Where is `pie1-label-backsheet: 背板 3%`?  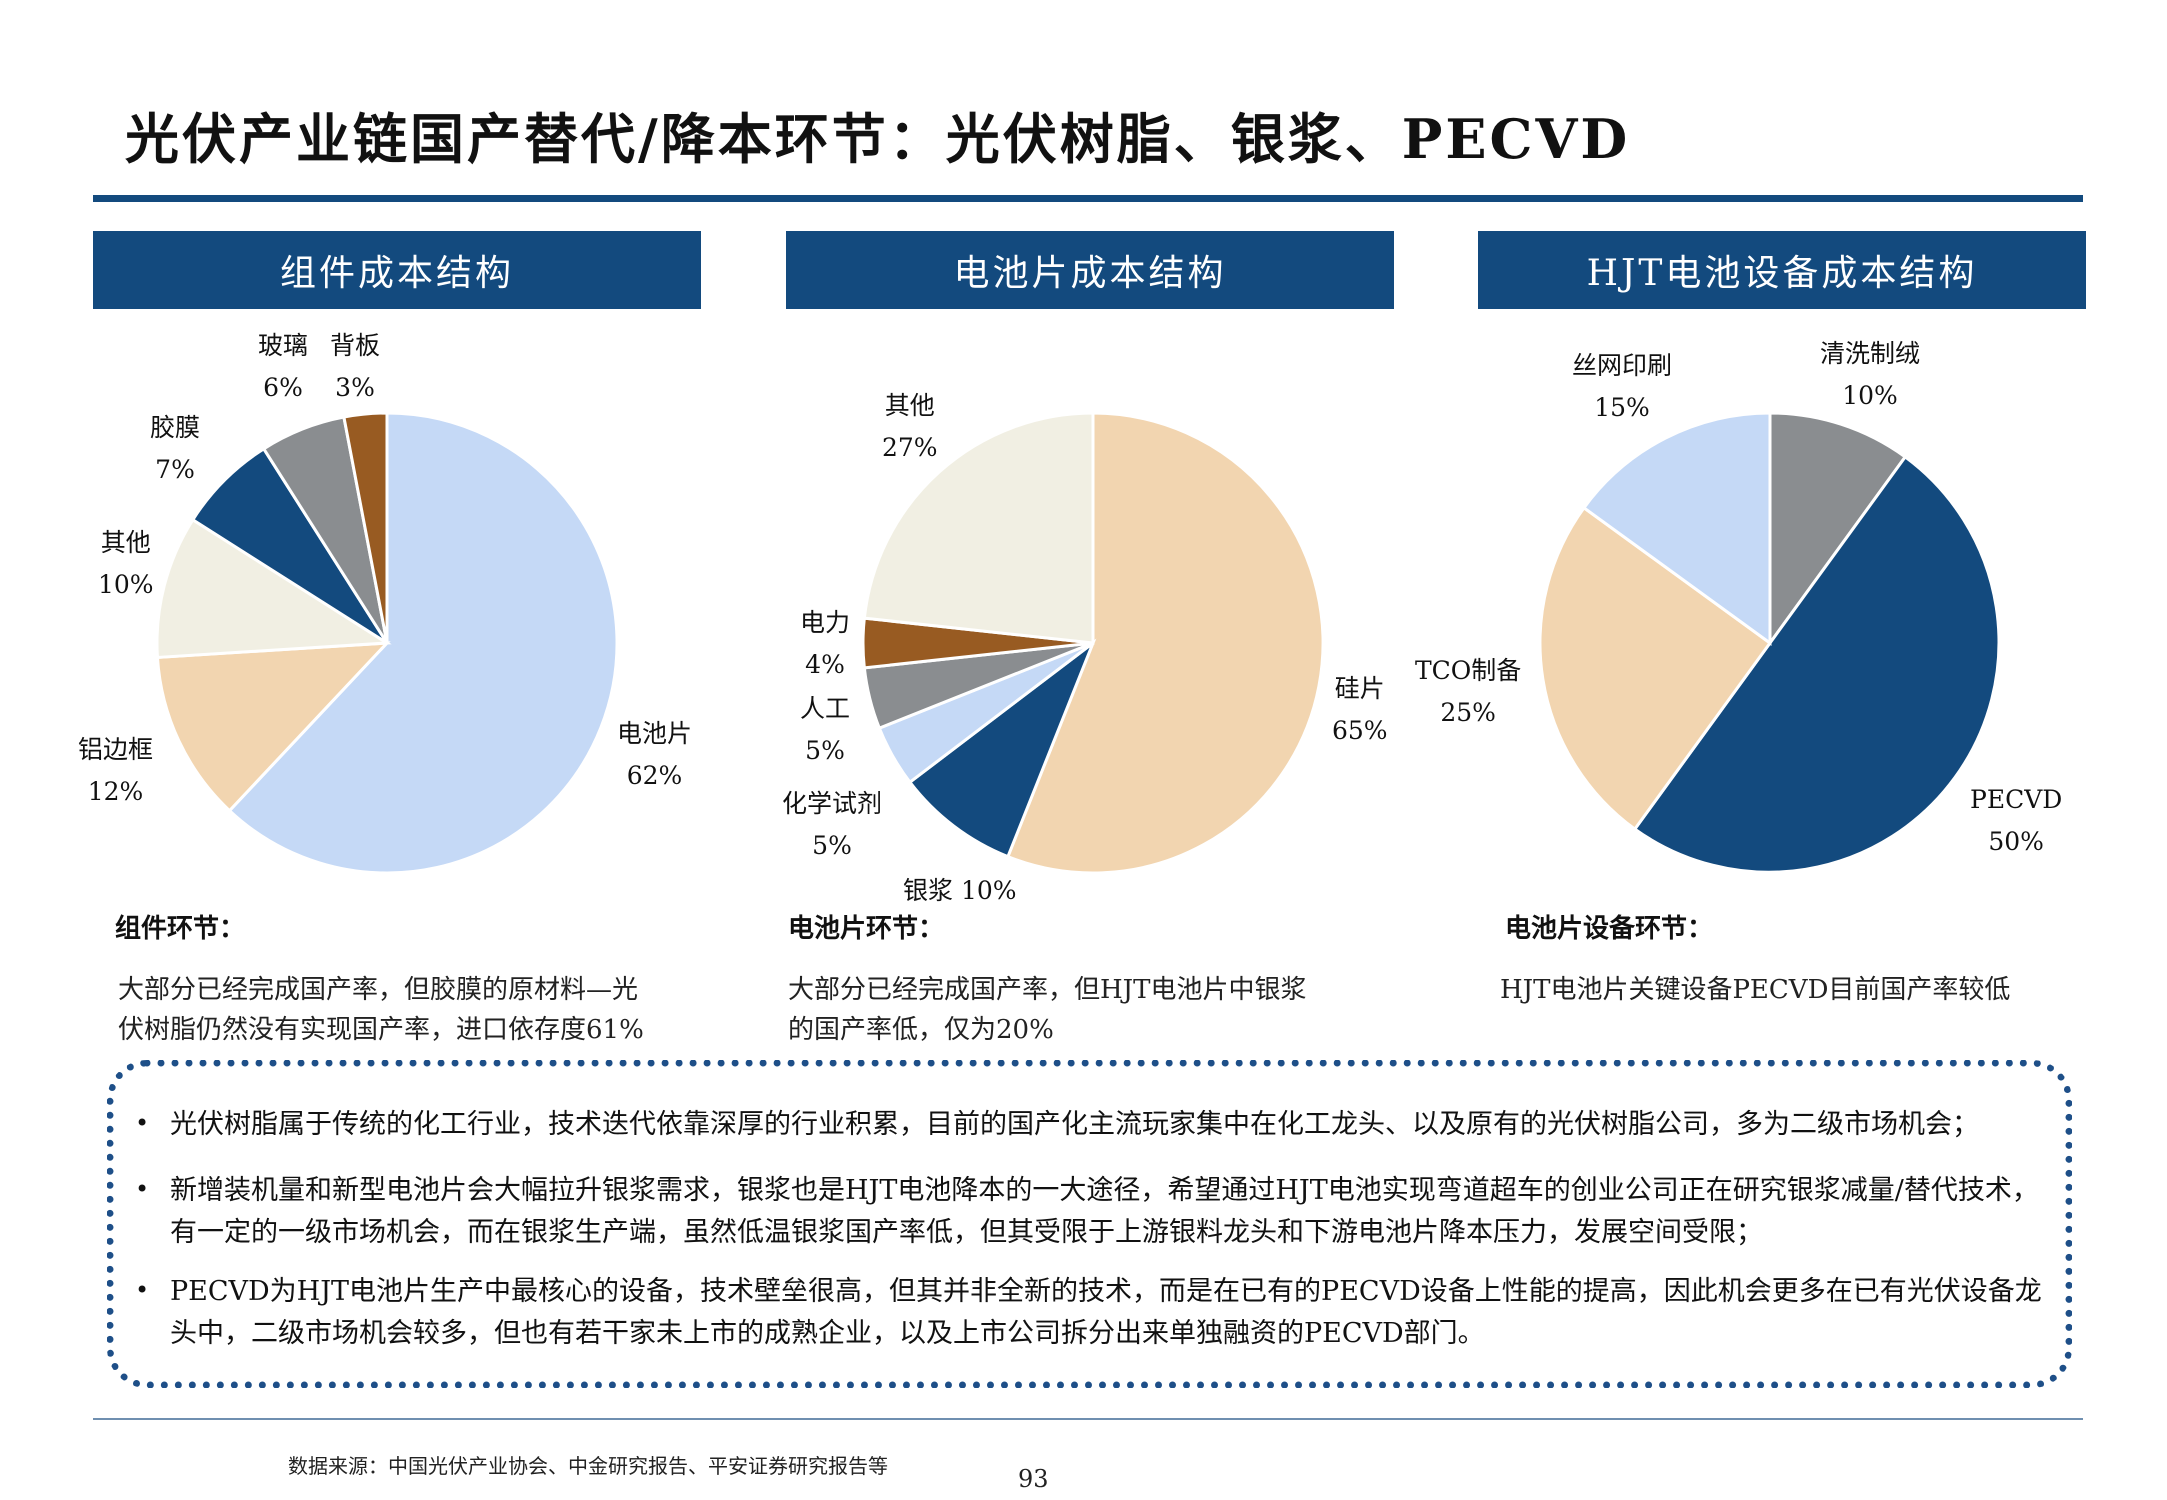
pie1-label-backsheet: 背板 3% is located at coordinates (355, 366).